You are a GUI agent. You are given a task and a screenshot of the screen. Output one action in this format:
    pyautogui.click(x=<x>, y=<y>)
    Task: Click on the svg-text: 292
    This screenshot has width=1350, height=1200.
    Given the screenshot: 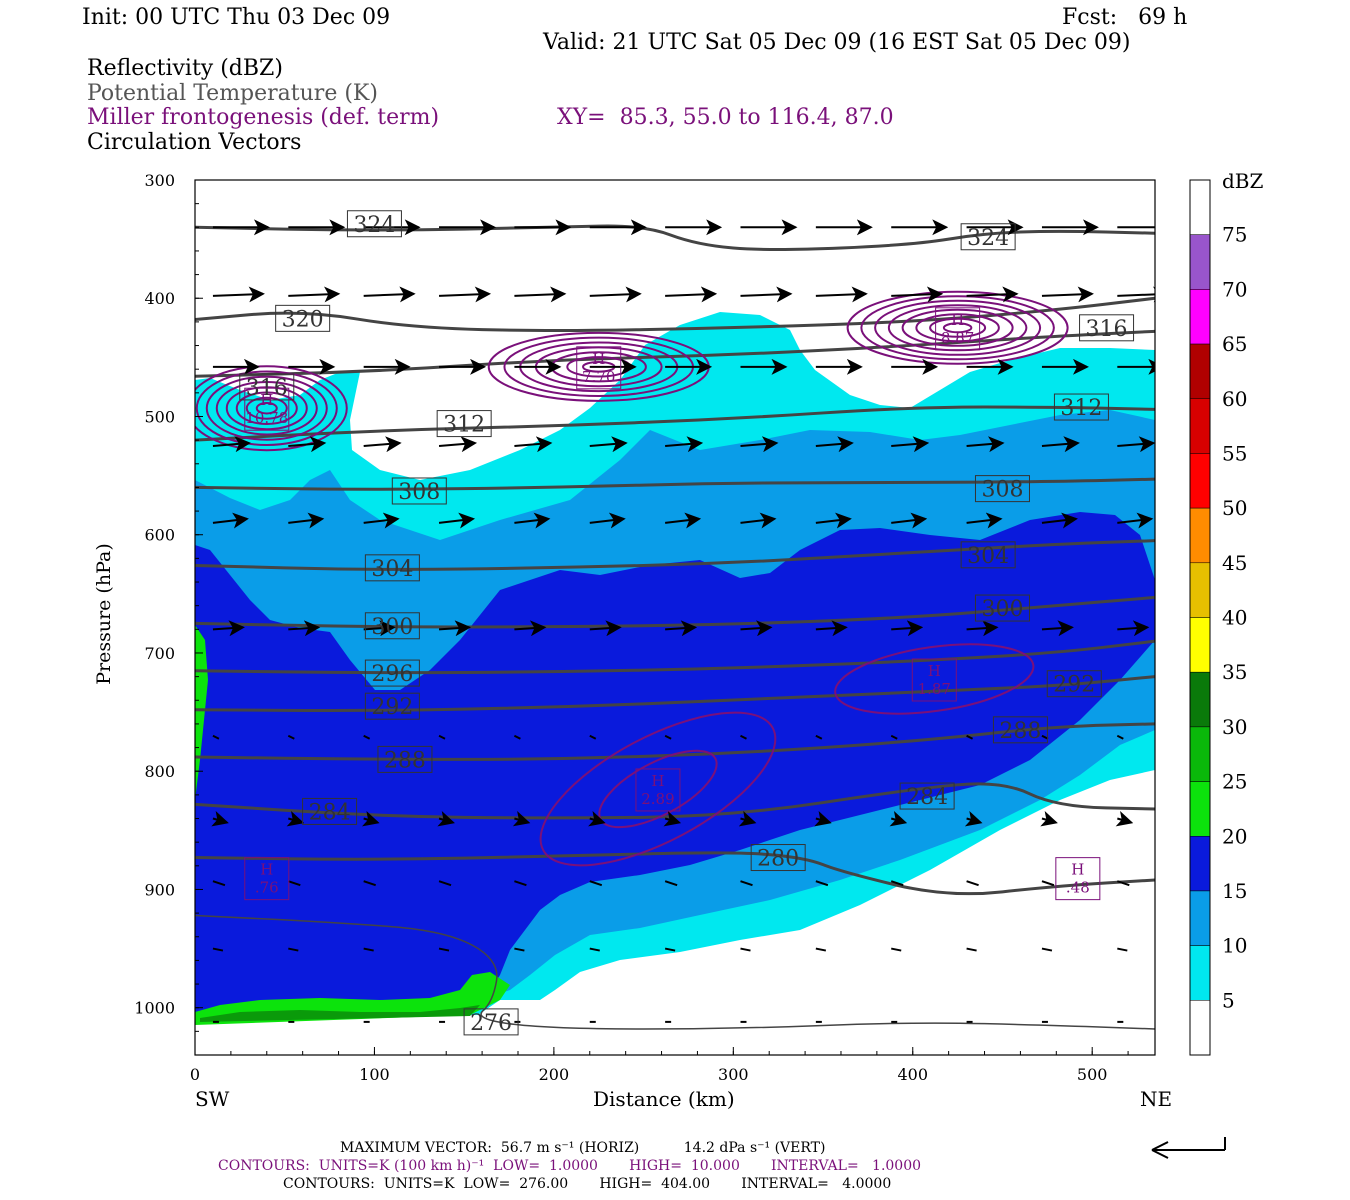 What is the action you would take?
    pyautogui.click(x=1074, y=685)
    